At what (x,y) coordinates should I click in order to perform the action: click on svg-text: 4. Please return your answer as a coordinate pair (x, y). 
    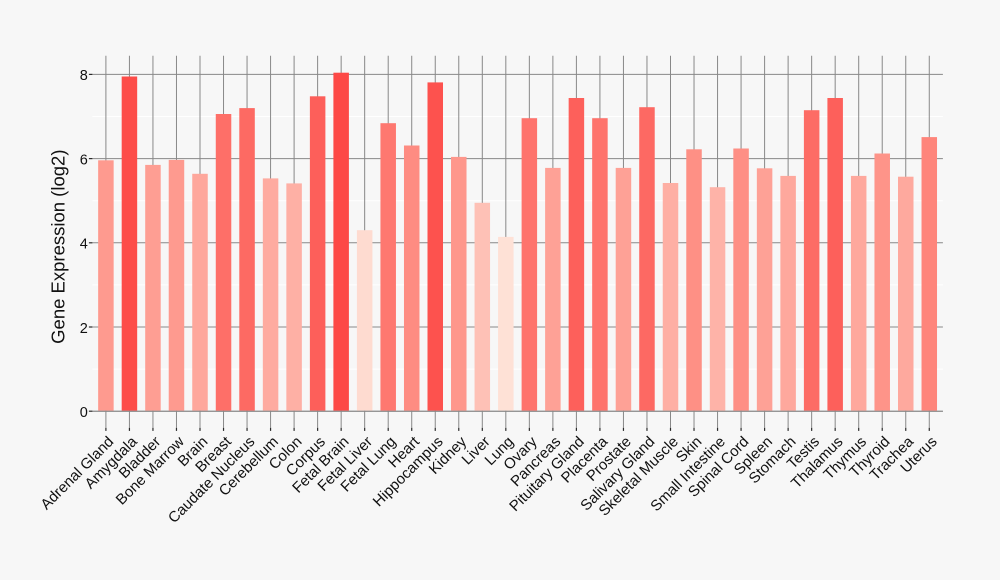
    Looking at the image, I should click on (84, 245).